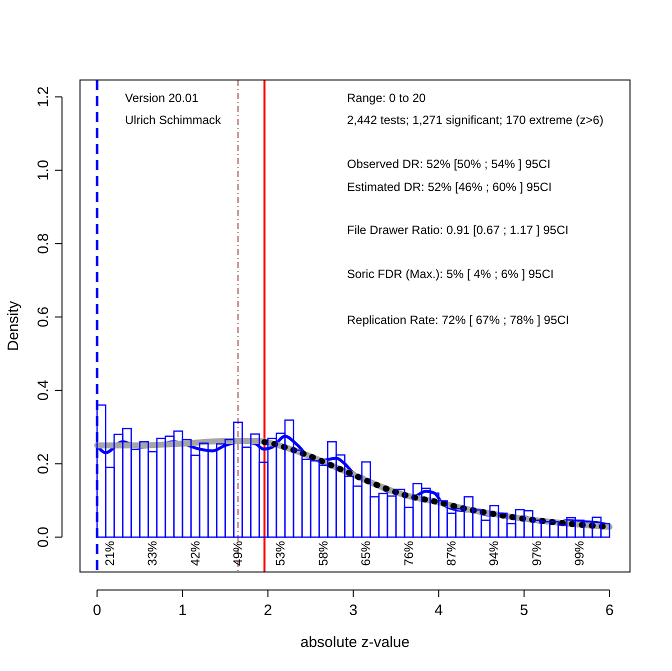  Describe the element at coordinates (43, 463) in the screenshot. I see `y-tick-label: 0.2` at that location.